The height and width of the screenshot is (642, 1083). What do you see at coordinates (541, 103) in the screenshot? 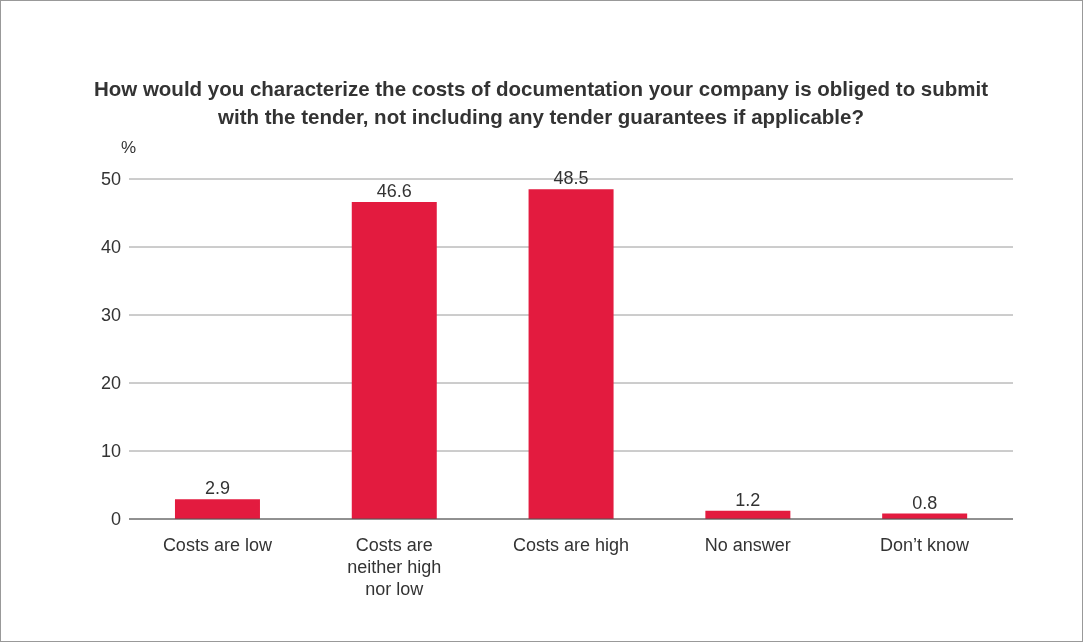
I see `chart-title: How would you characterize the costs of documentation your company is obliged to submit with the tender, not including any tender guarantees if applicable?` at bounding box center [541, 103].